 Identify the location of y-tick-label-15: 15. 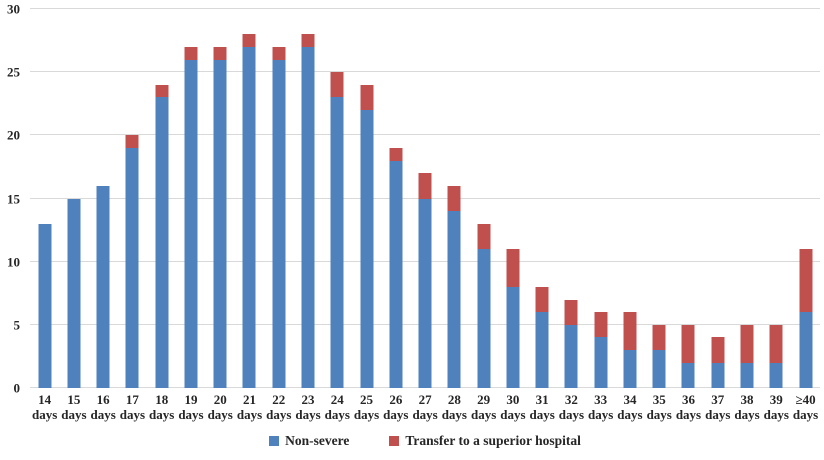
(13, 198).